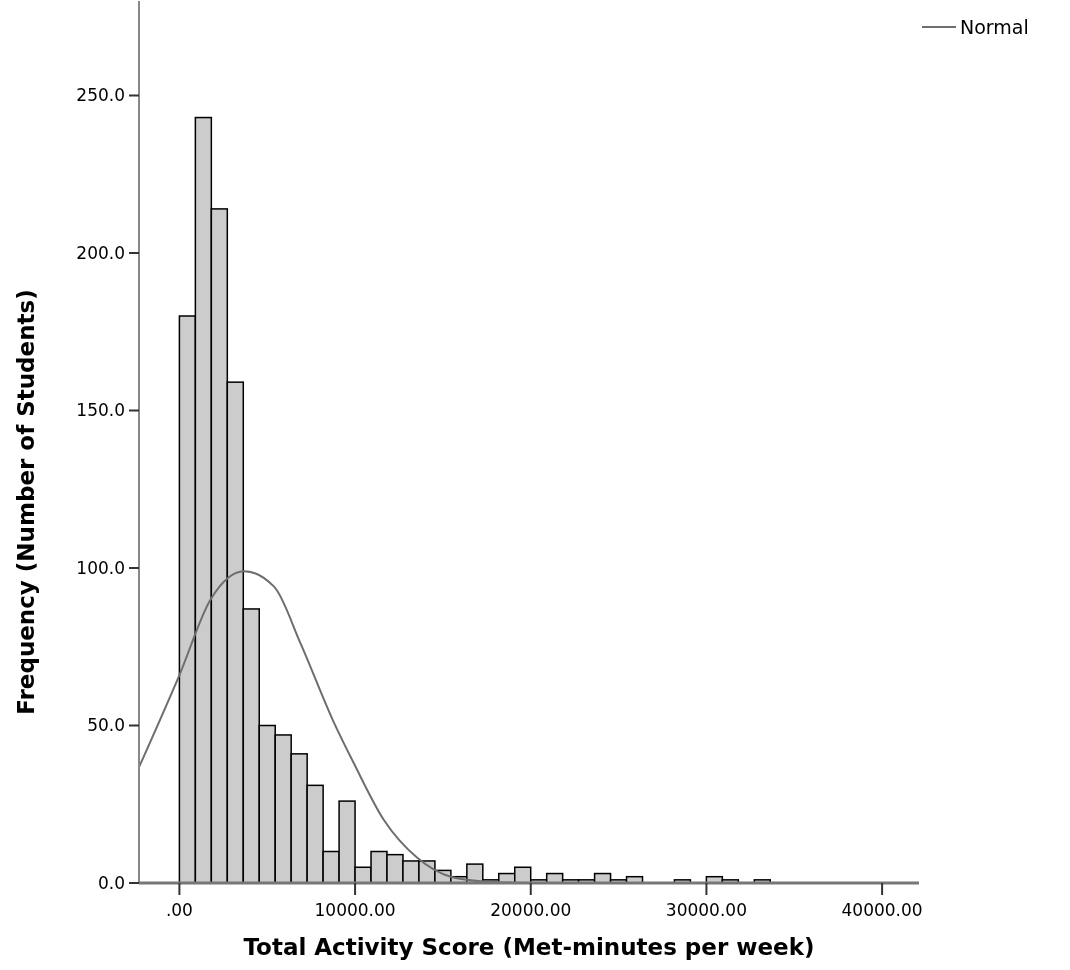  I want to click on y-tick-label: 150.0, so click(100, 410).